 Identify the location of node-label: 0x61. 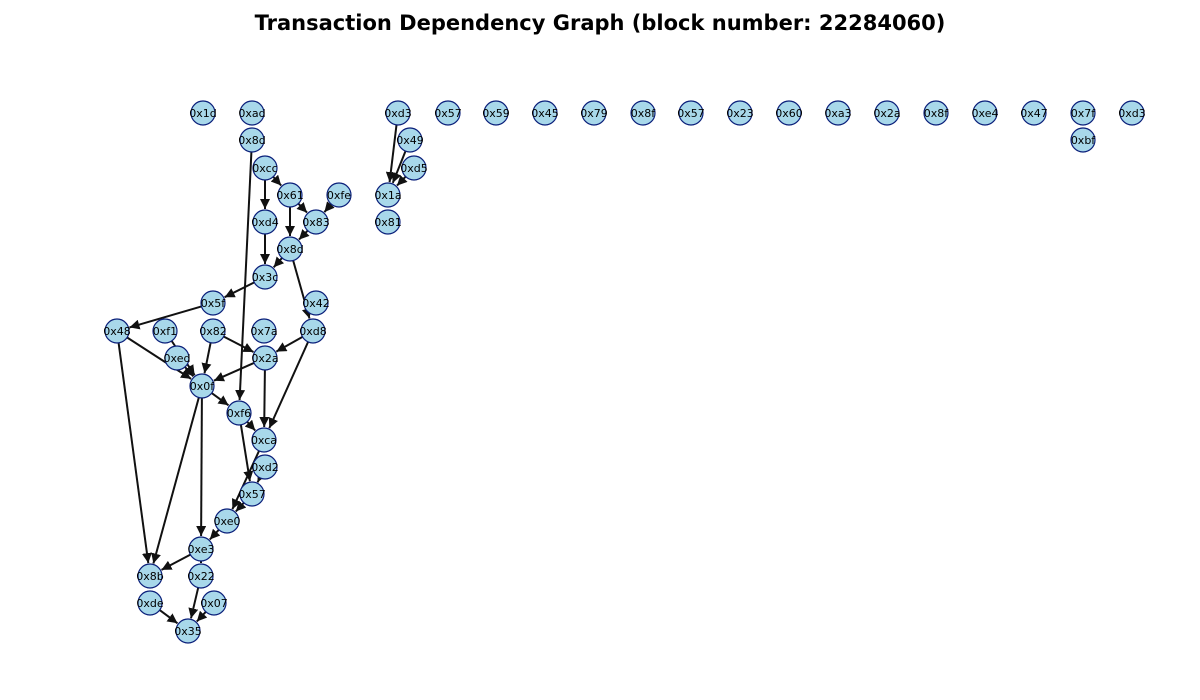
(290, 195).